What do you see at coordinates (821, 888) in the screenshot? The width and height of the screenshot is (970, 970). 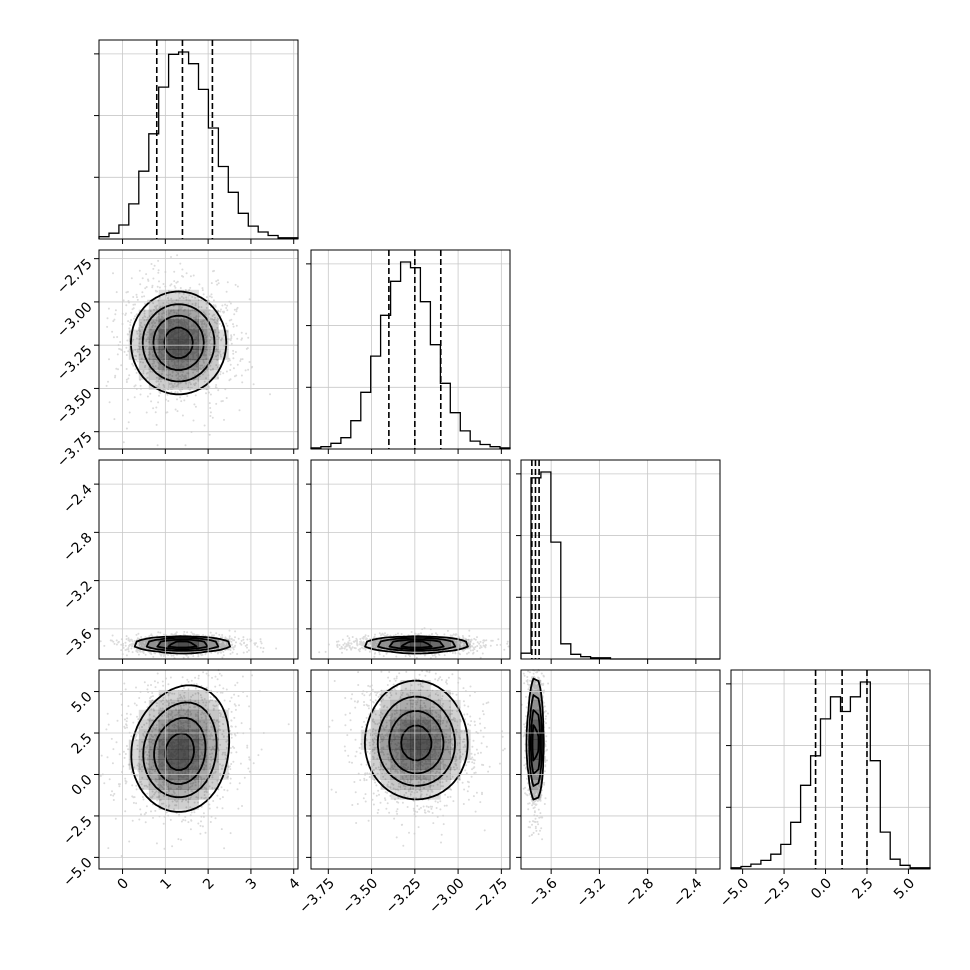 I see `x-tick-label: 0.0` at bounding box center [821, 888].